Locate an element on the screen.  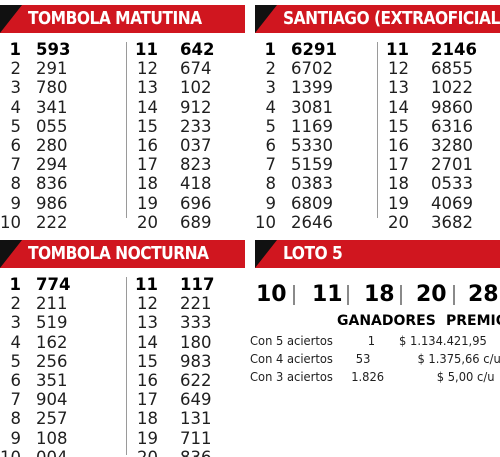
result-row: 2 211 is located at coordinates (60, 303).